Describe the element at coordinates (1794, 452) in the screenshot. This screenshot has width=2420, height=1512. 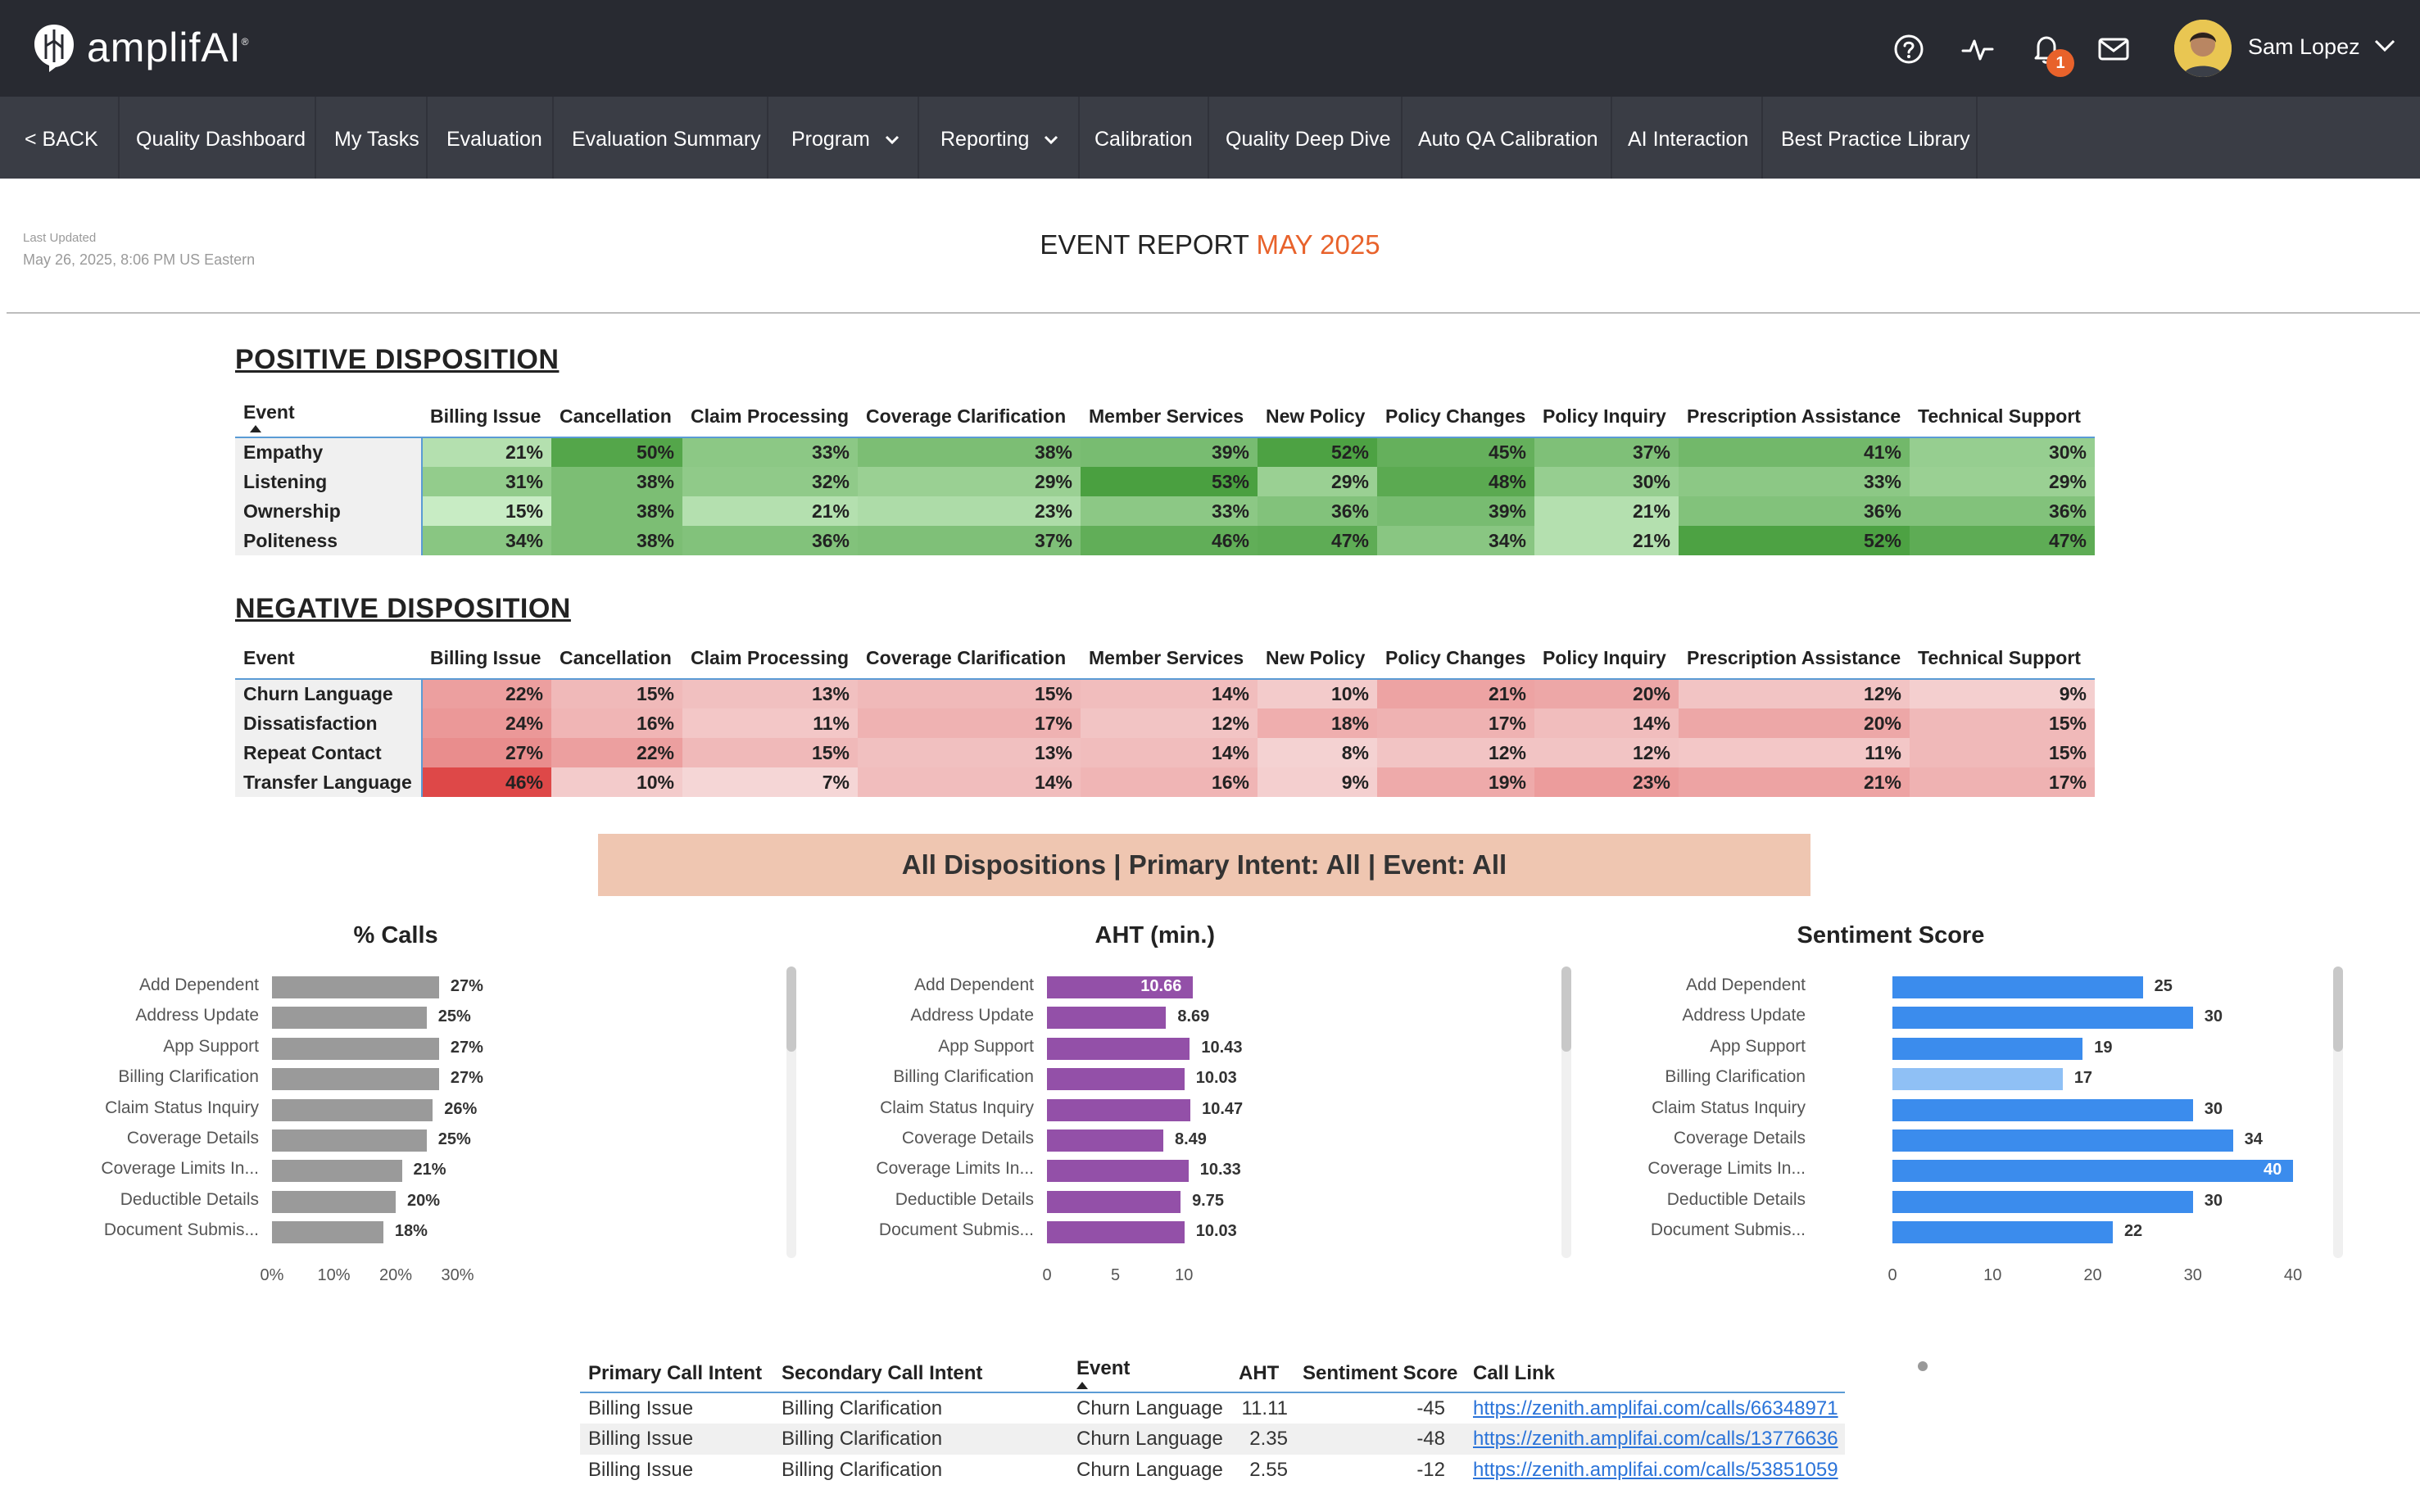
I see `heatmap-cell: 41%` at that location.